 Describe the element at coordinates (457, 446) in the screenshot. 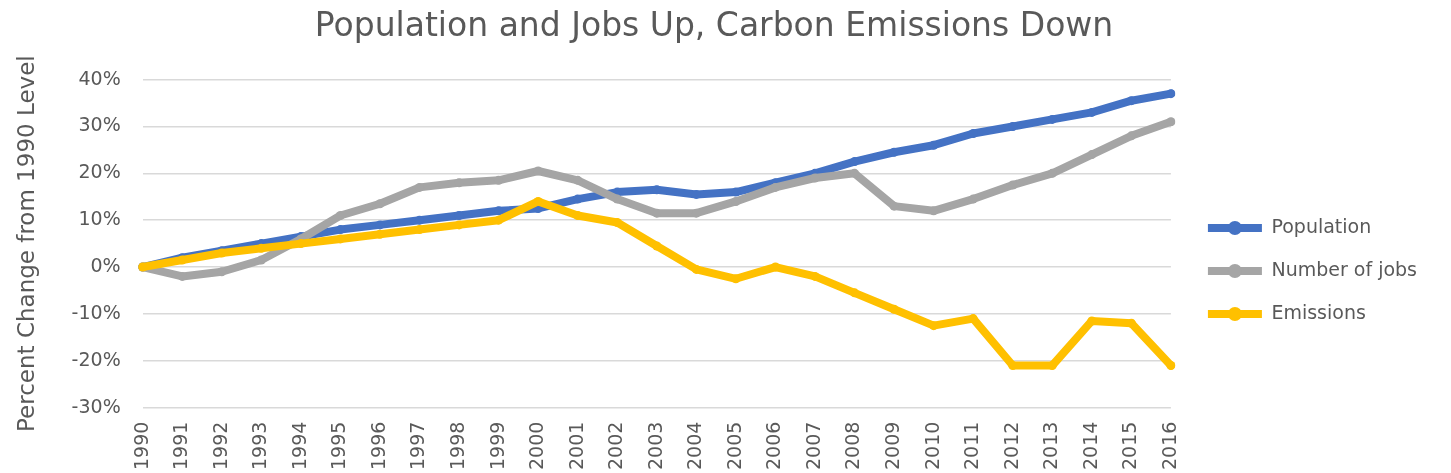

I see `x-tick-label: 1998` at that location.